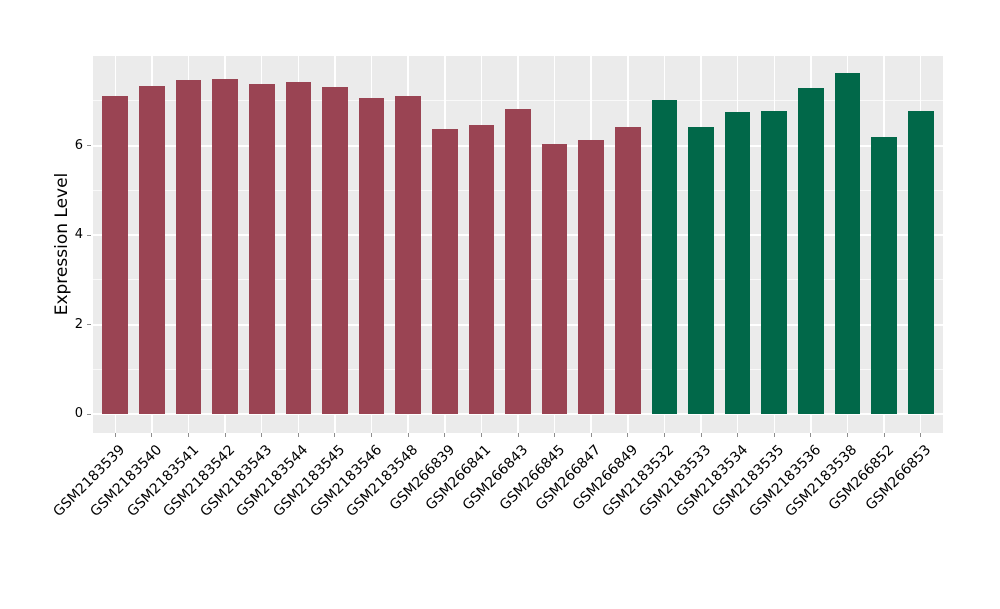  I want to click on bar-GSM2183534, so click(737, 263).